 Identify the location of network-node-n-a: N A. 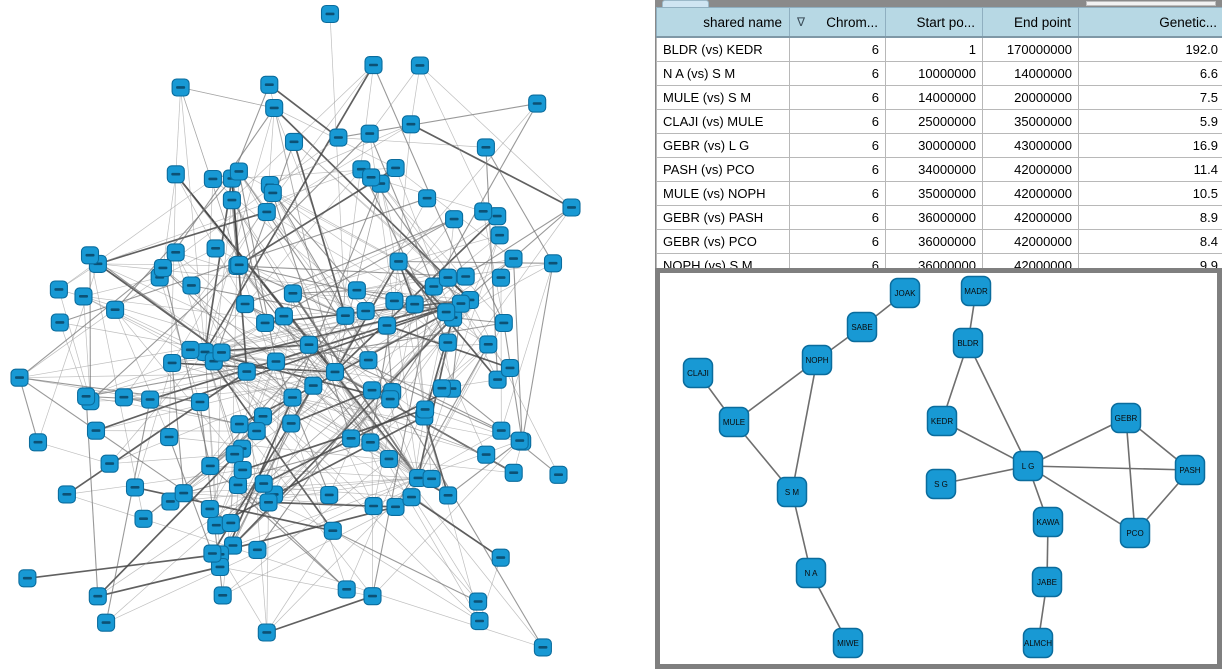
(811, 573).